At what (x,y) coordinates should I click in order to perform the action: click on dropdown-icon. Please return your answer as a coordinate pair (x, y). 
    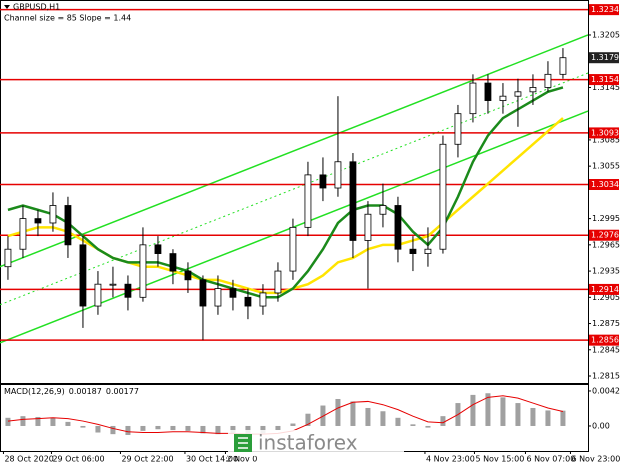
    Looking at the image, I should click on (7, 7).